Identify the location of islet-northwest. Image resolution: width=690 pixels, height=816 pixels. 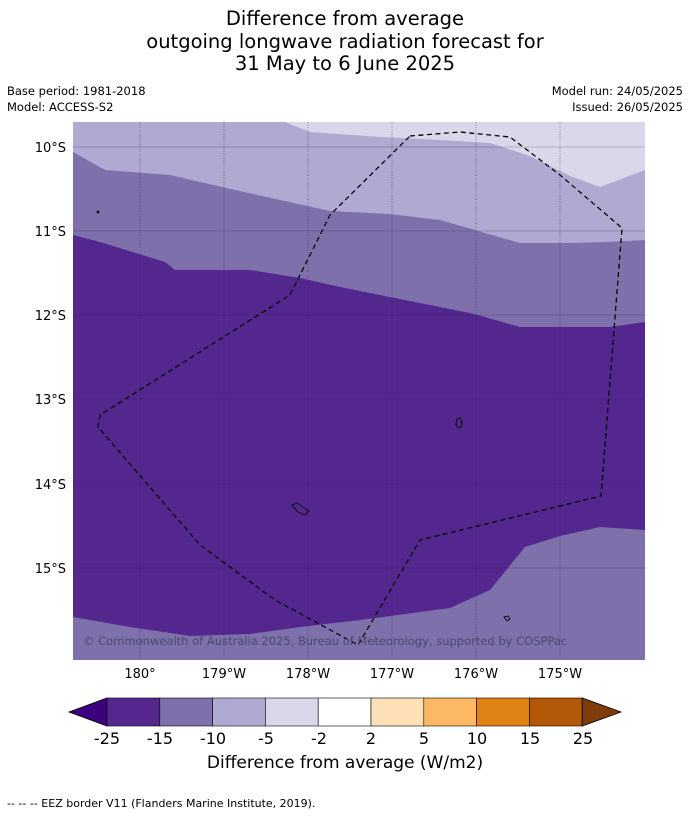
(98, 212).